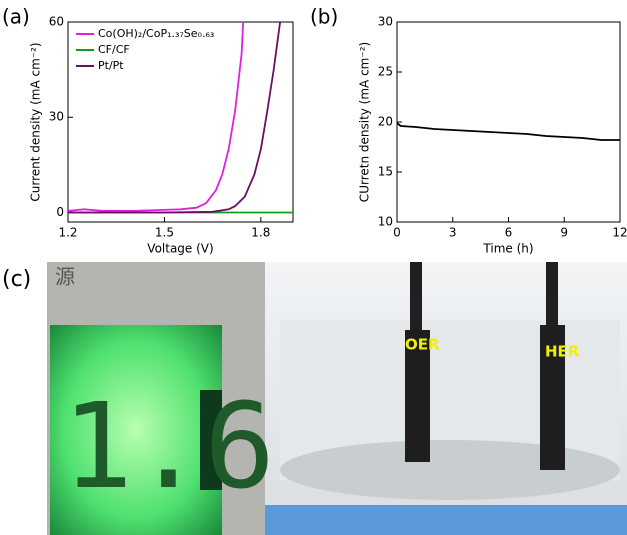 The image size is (627, 535). I want to click on x-tick-label: 12, so click(619, 233).